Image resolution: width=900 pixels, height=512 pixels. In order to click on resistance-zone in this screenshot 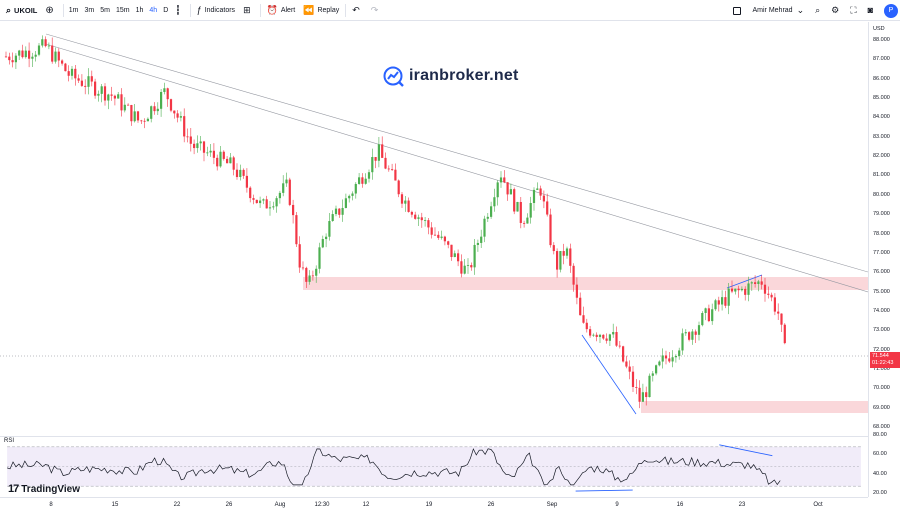, I will do `click(585, 283)`.